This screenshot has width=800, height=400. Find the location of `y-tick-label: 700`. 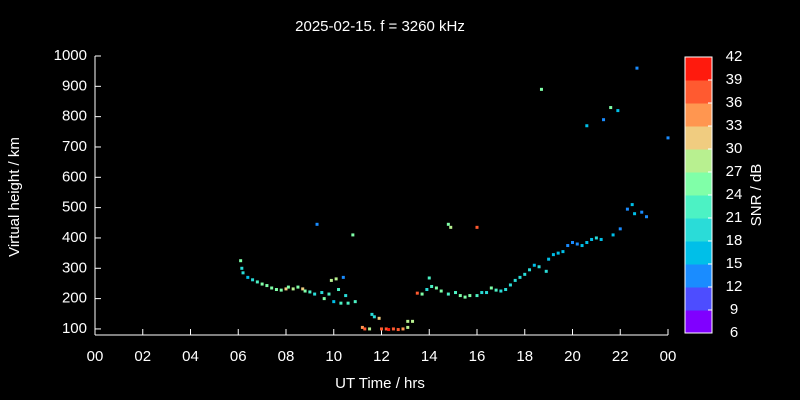

y-tick-label: 700 is located at coordinates (74, 146).